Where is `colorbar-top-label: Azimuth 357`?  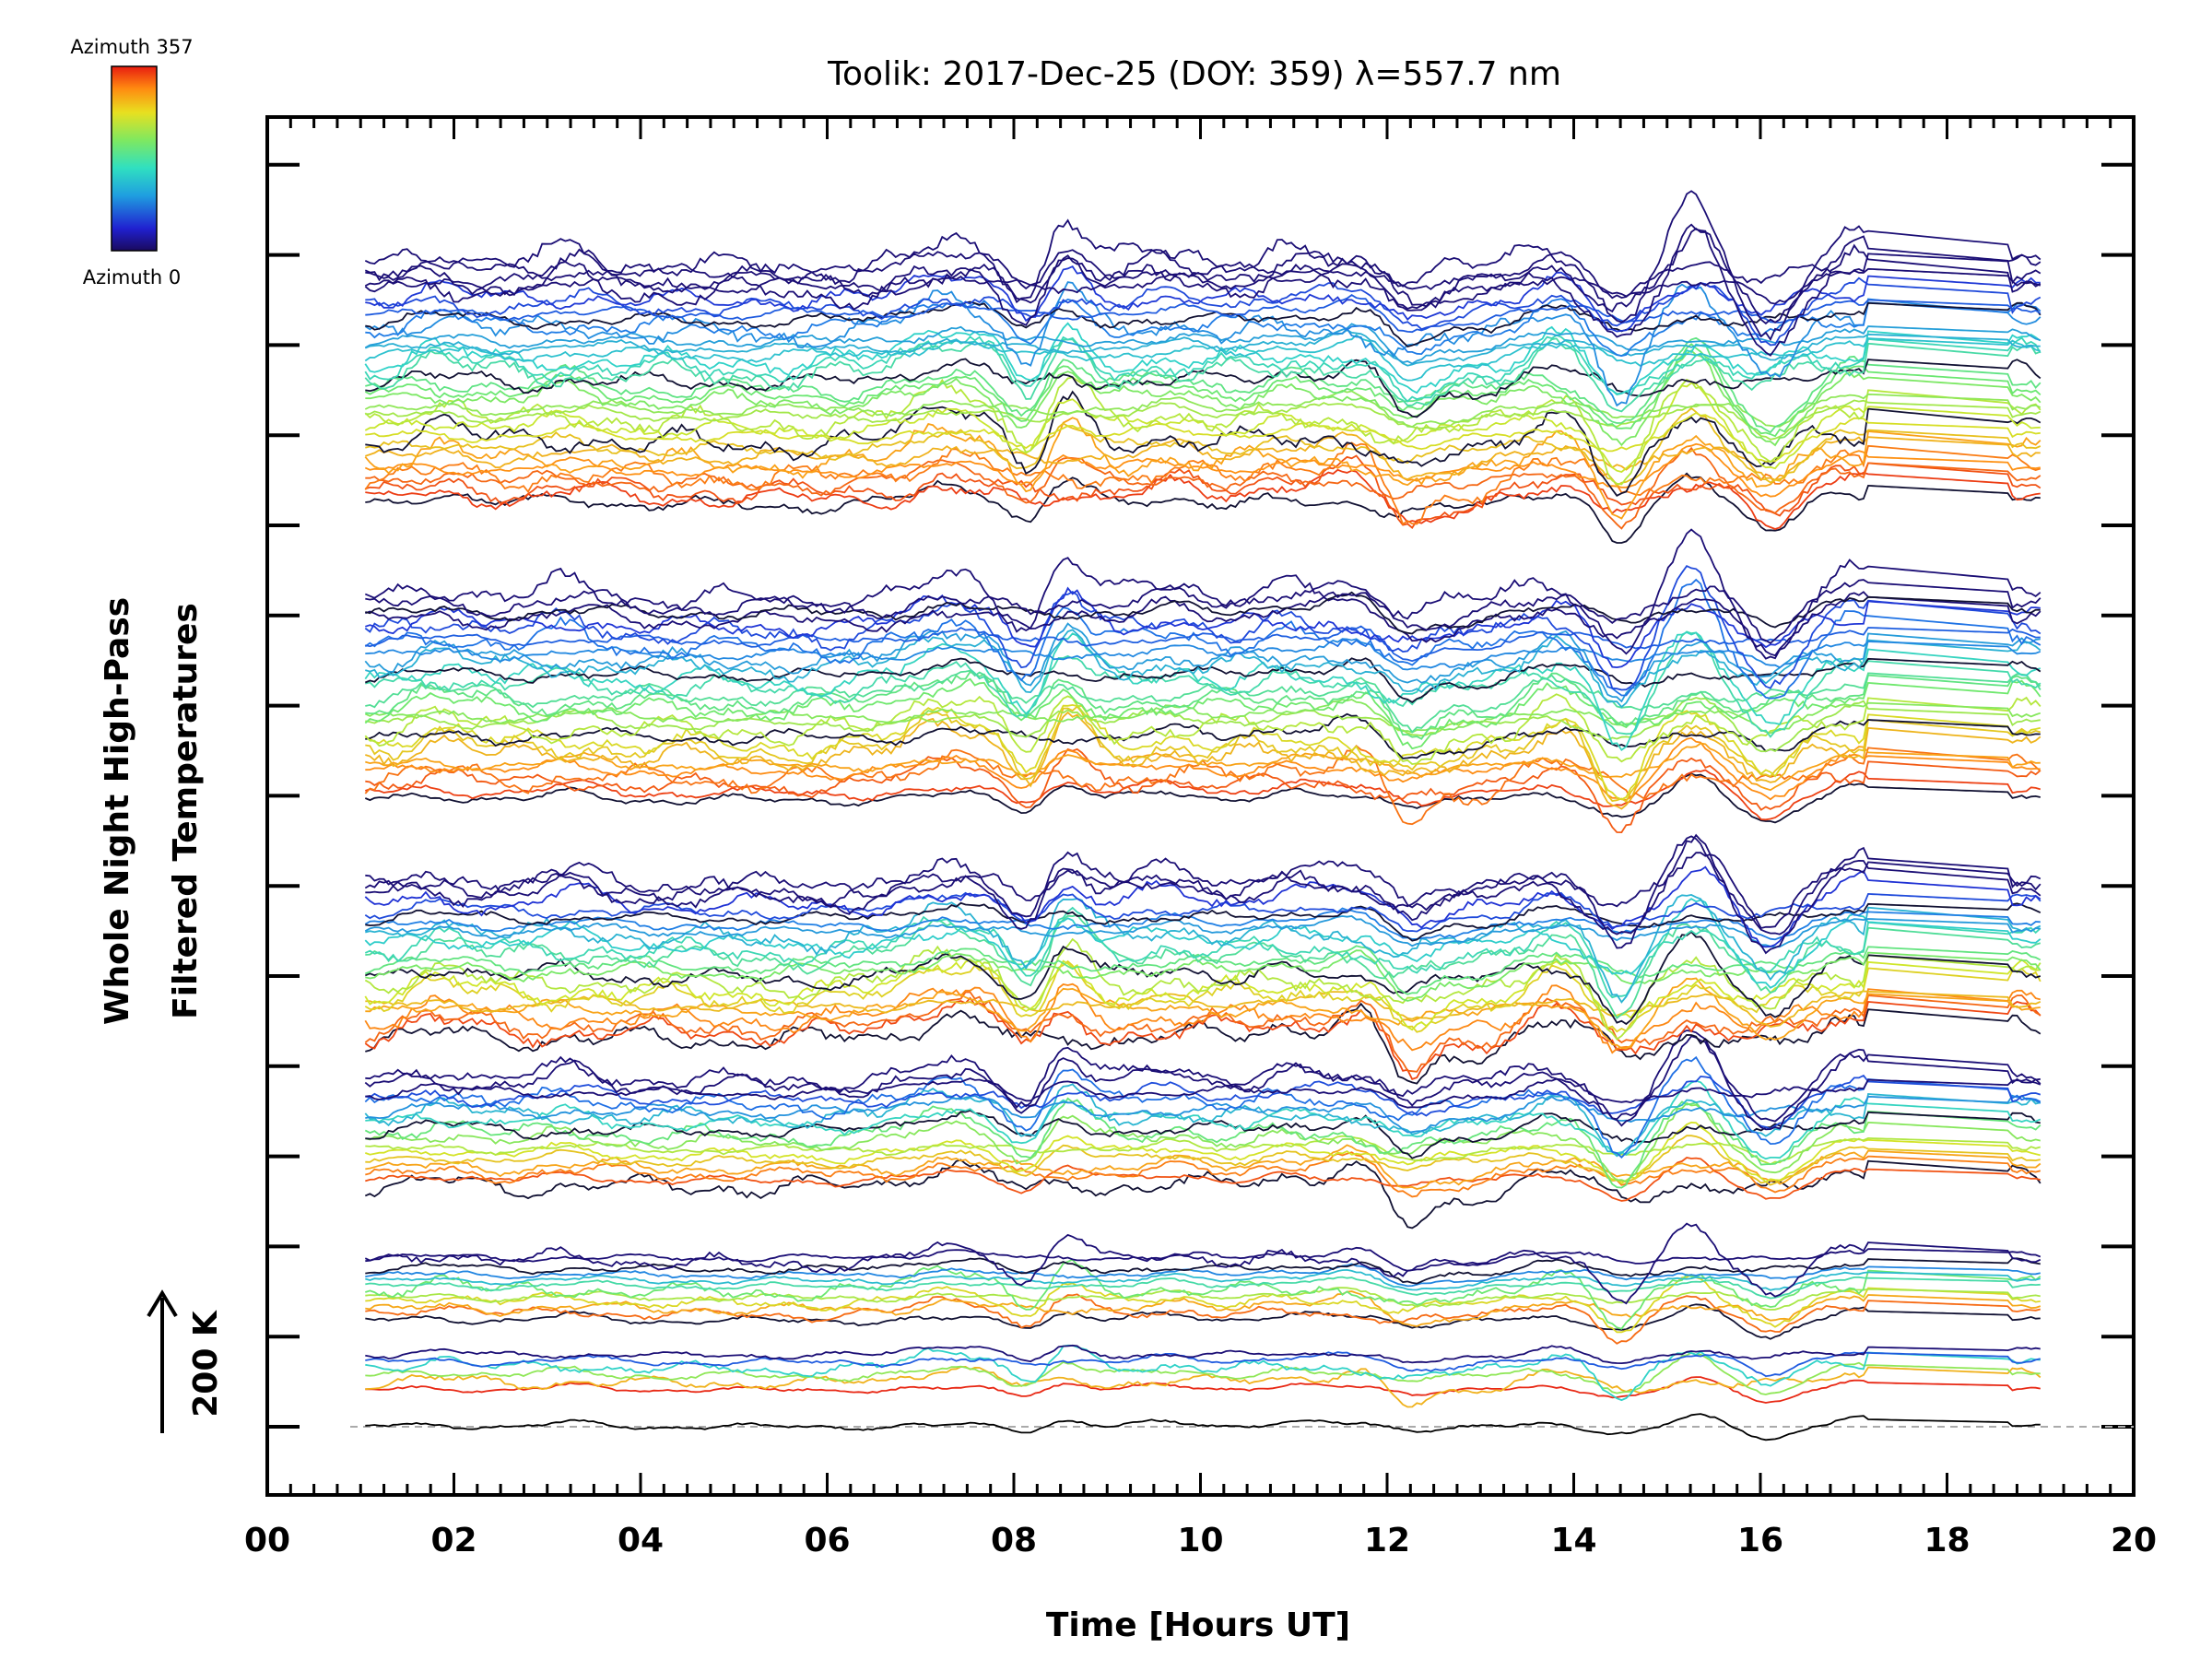 colorbar-top-label: Azimuth 357 is located at coordinates (131, 47).